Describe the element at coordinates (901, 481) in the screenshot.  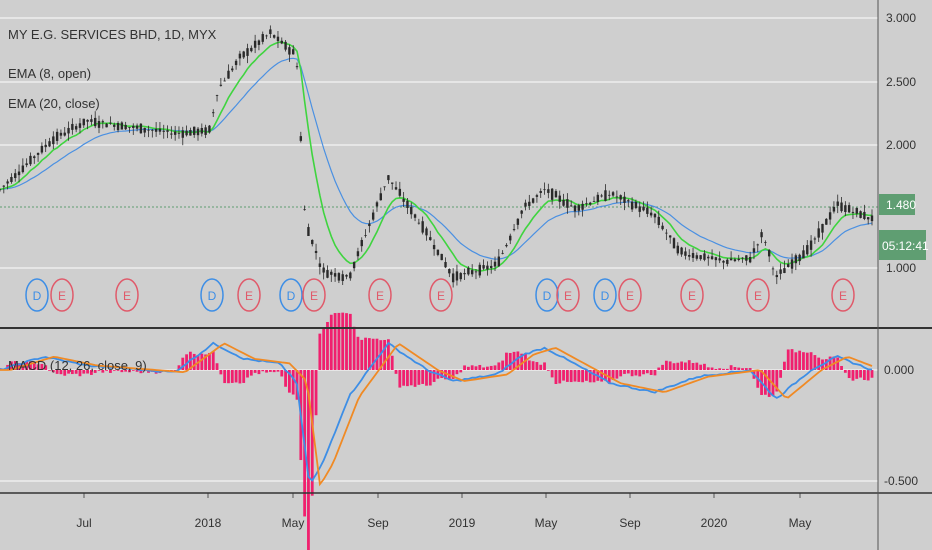
I see `macd-tick-label: -0.500` at that location.